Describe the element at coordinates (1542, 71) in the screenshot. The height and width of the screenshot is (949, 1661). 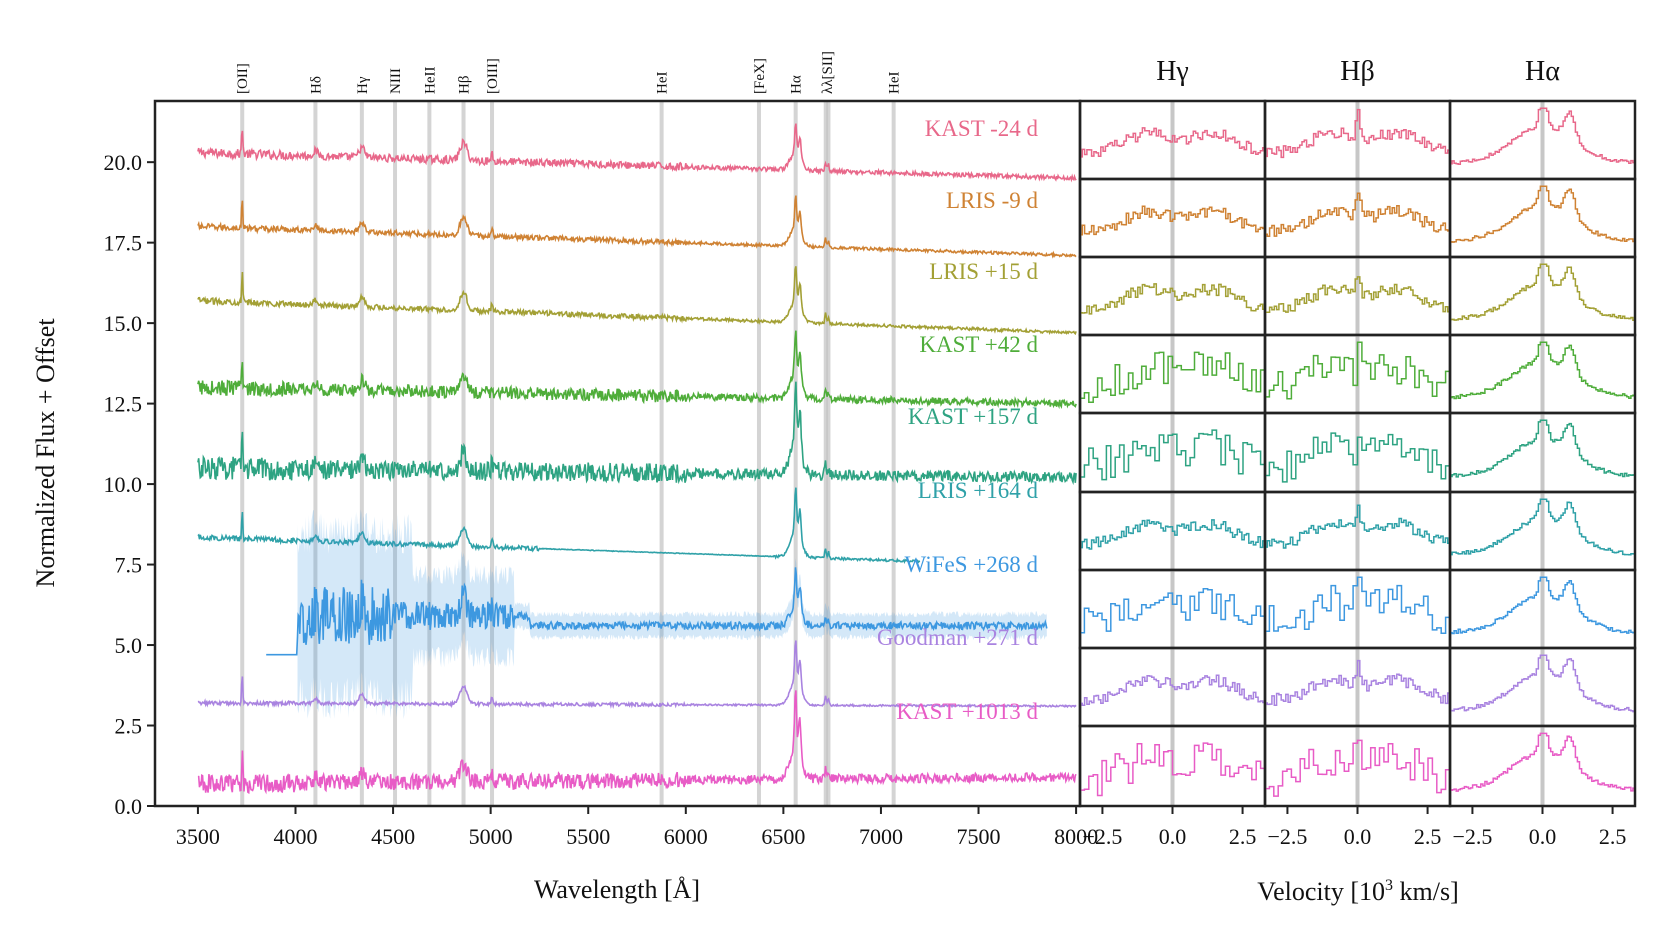
I see `velocity-column-title: Hα` at that location.